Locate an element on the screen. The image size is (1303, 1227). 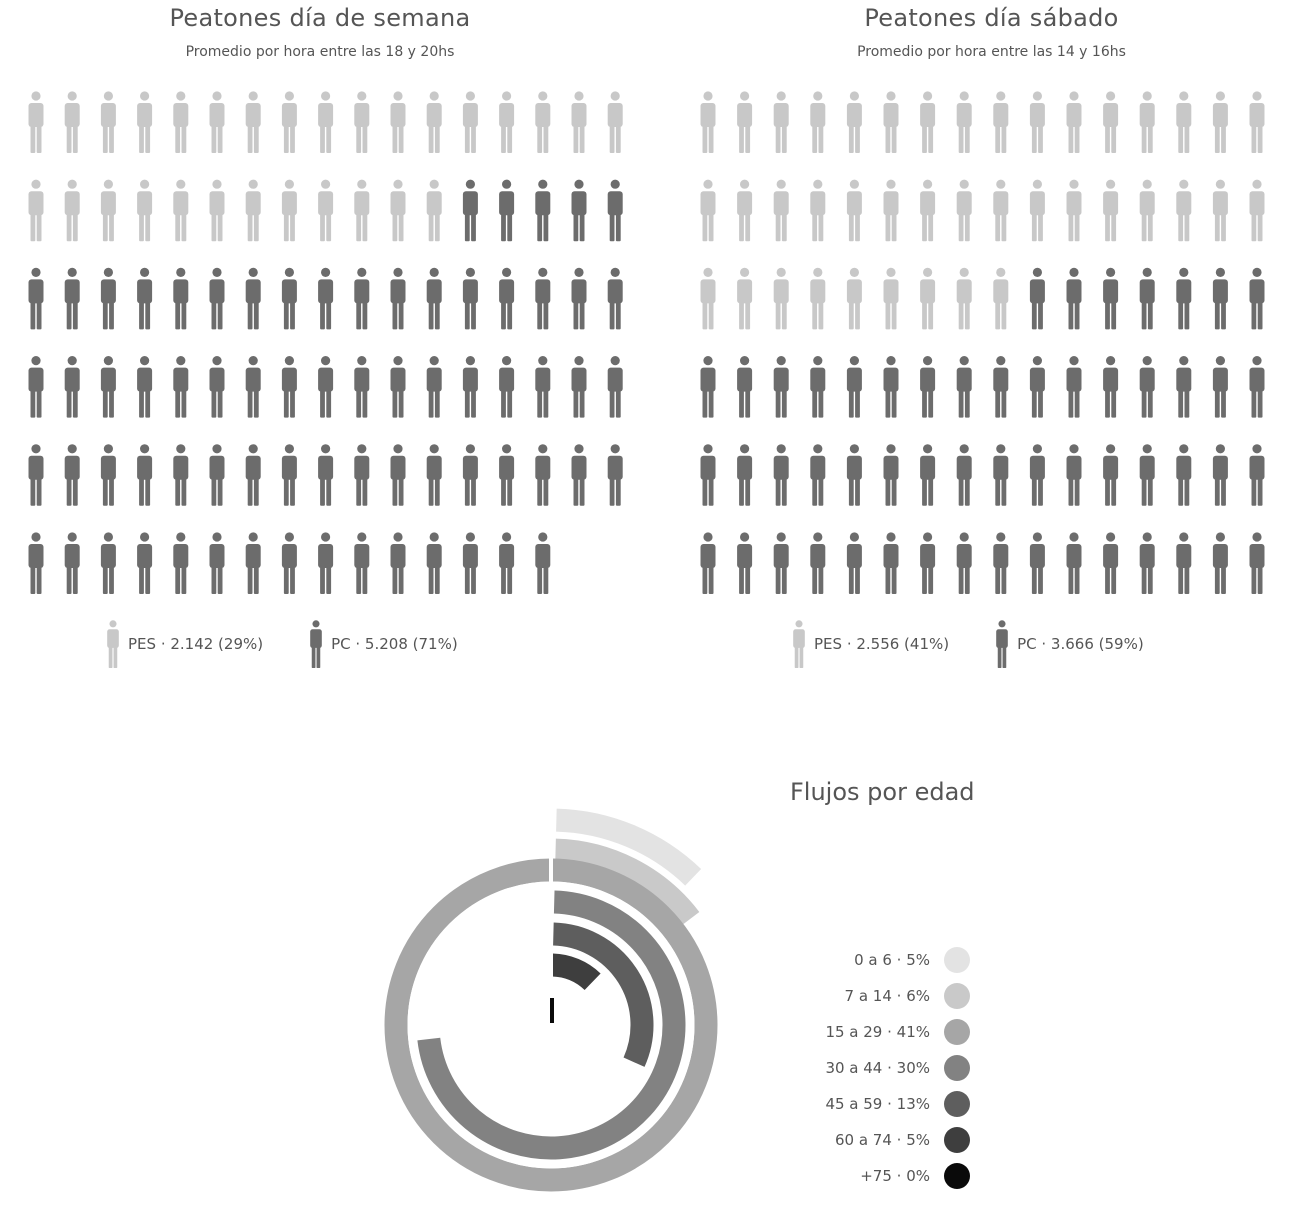
legend-pc-label: PC · 3.666 (59%) is located at coordinates (1080, 644).